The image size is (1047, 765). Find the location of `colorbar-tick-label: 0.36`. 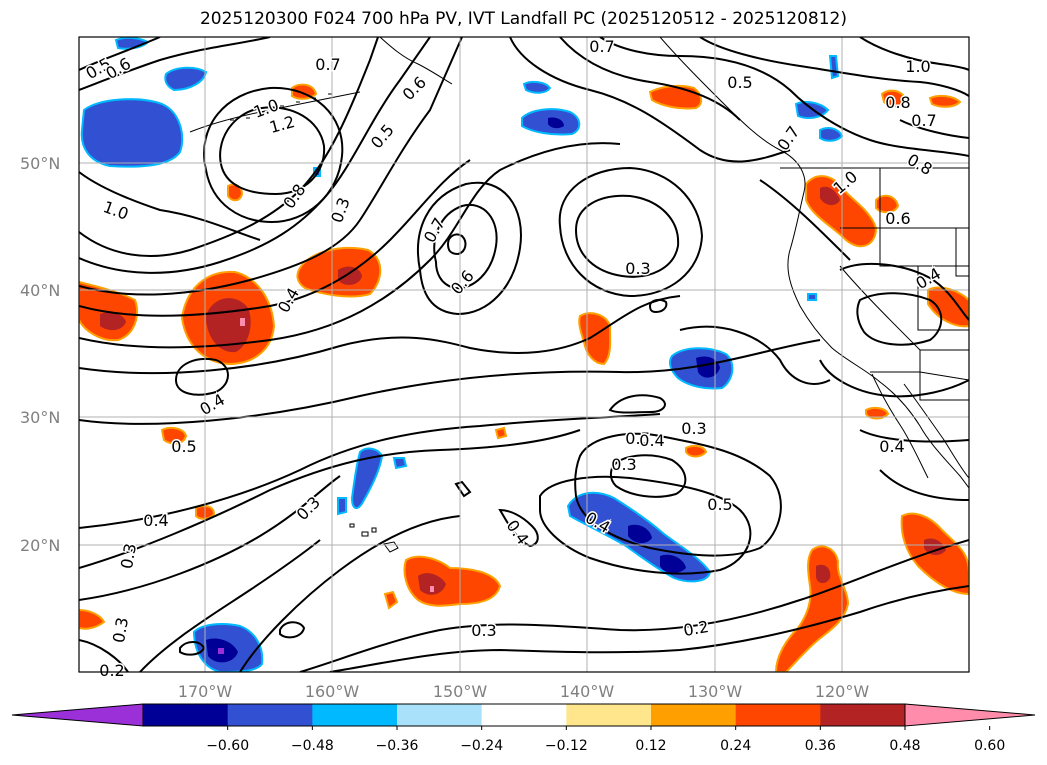

colorbar-tick-label: 0.36 is located at coordinates (820, 746).